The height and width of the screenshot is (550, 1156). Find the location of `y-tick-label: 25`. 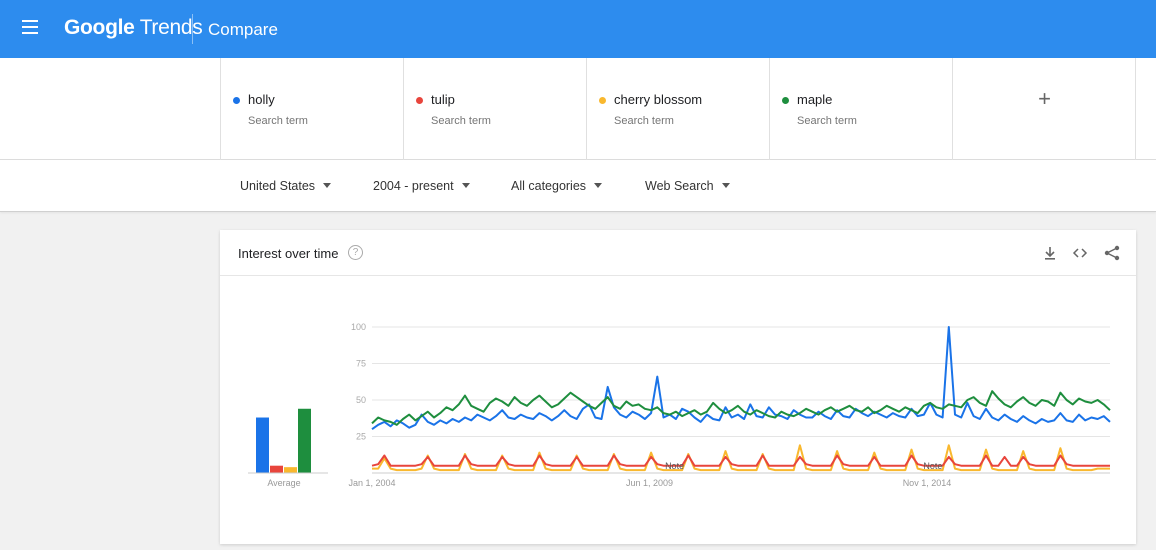

y-tick-label: 25 is located at coordinates (361, 437).